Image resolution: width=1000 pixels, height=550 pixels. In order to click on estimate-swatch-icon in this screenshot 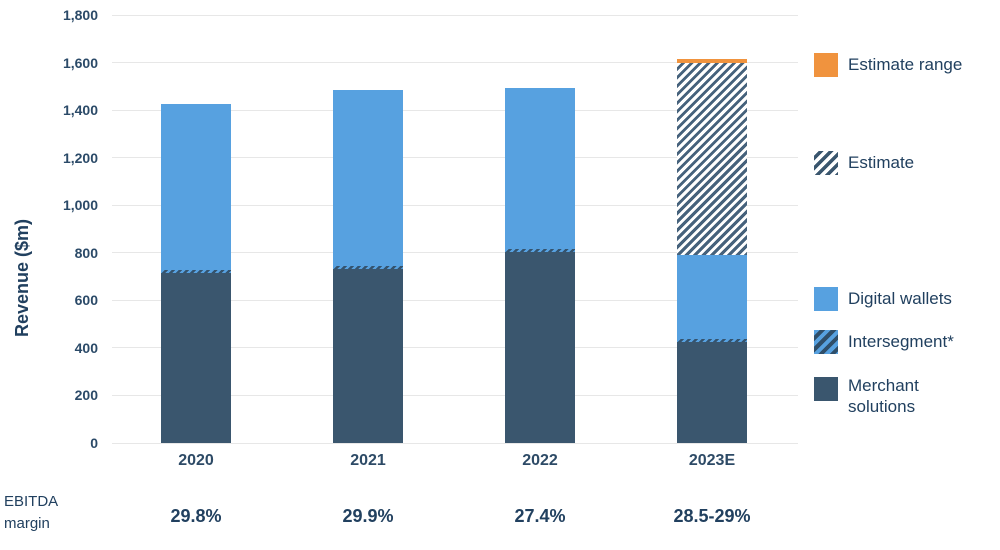, I will do `click(826, 163)`.